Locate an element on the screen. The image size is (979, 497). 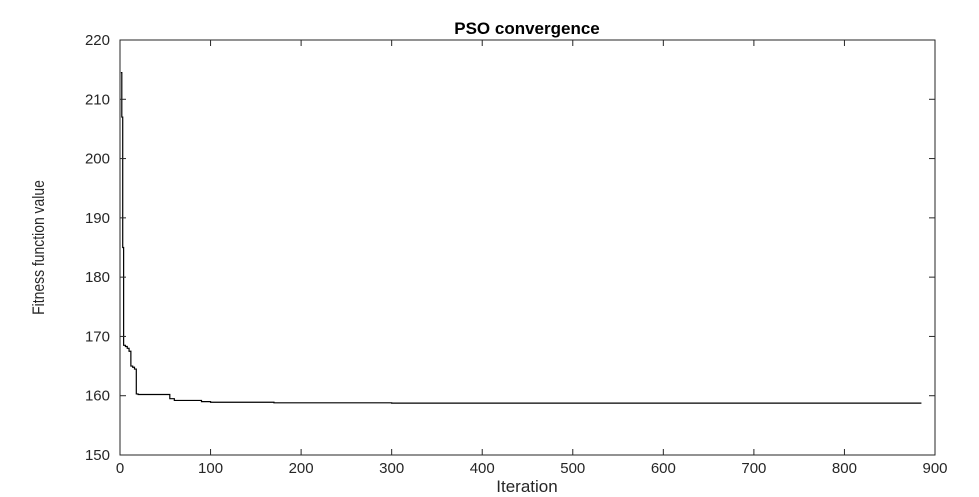
x-tick-label: 200 is located at coordinates (301, 468).